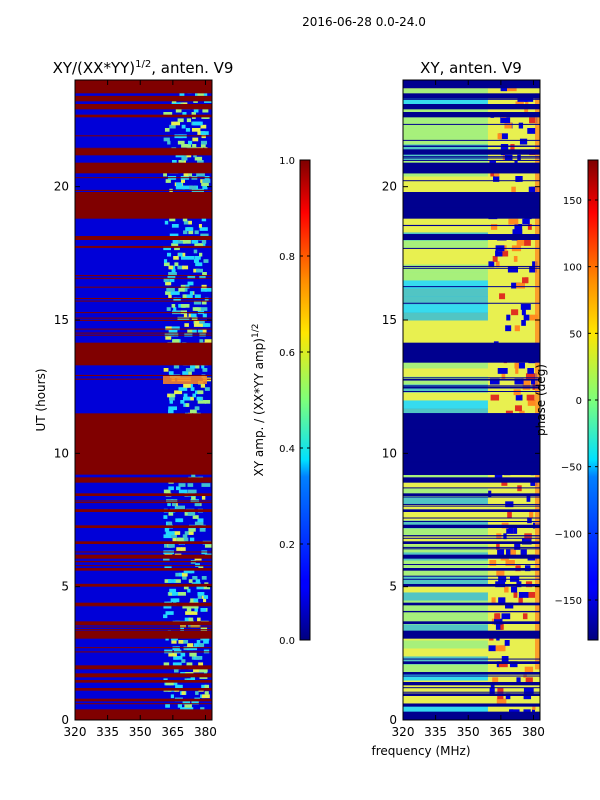  I want to click on amplitude-ytick-label: 10, so click(61, 453).